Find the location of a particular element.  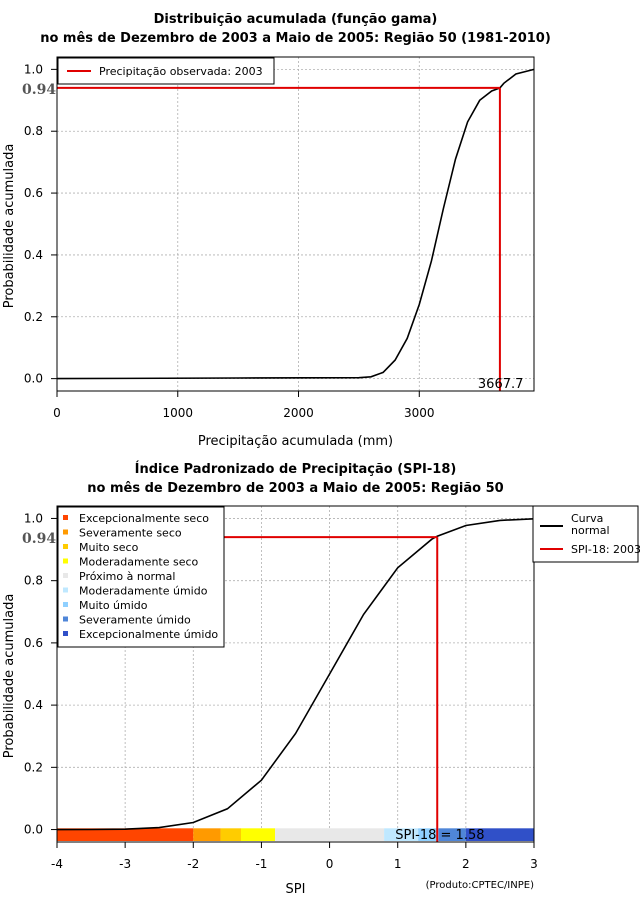

x-tick-label: 3000 is located at coordinates (419, 413).